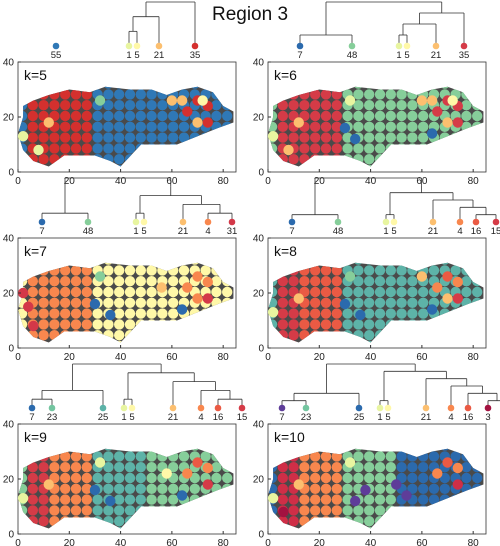  What do you see at coordinates (172, 181) in the screenshot?
I see `x-tick-label: 60` at bounding box center [172, 181].